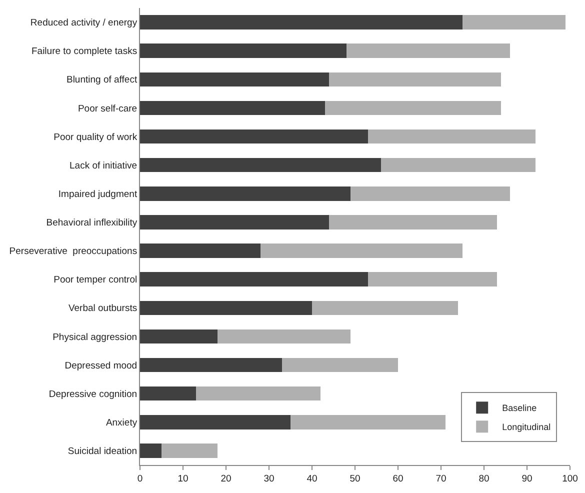 This screenshot has width=585, height=493. What do you see at coordinates (269, 478) in the screenshot?
I see `x-tick-label: 30` at bounding box center [269, 478].